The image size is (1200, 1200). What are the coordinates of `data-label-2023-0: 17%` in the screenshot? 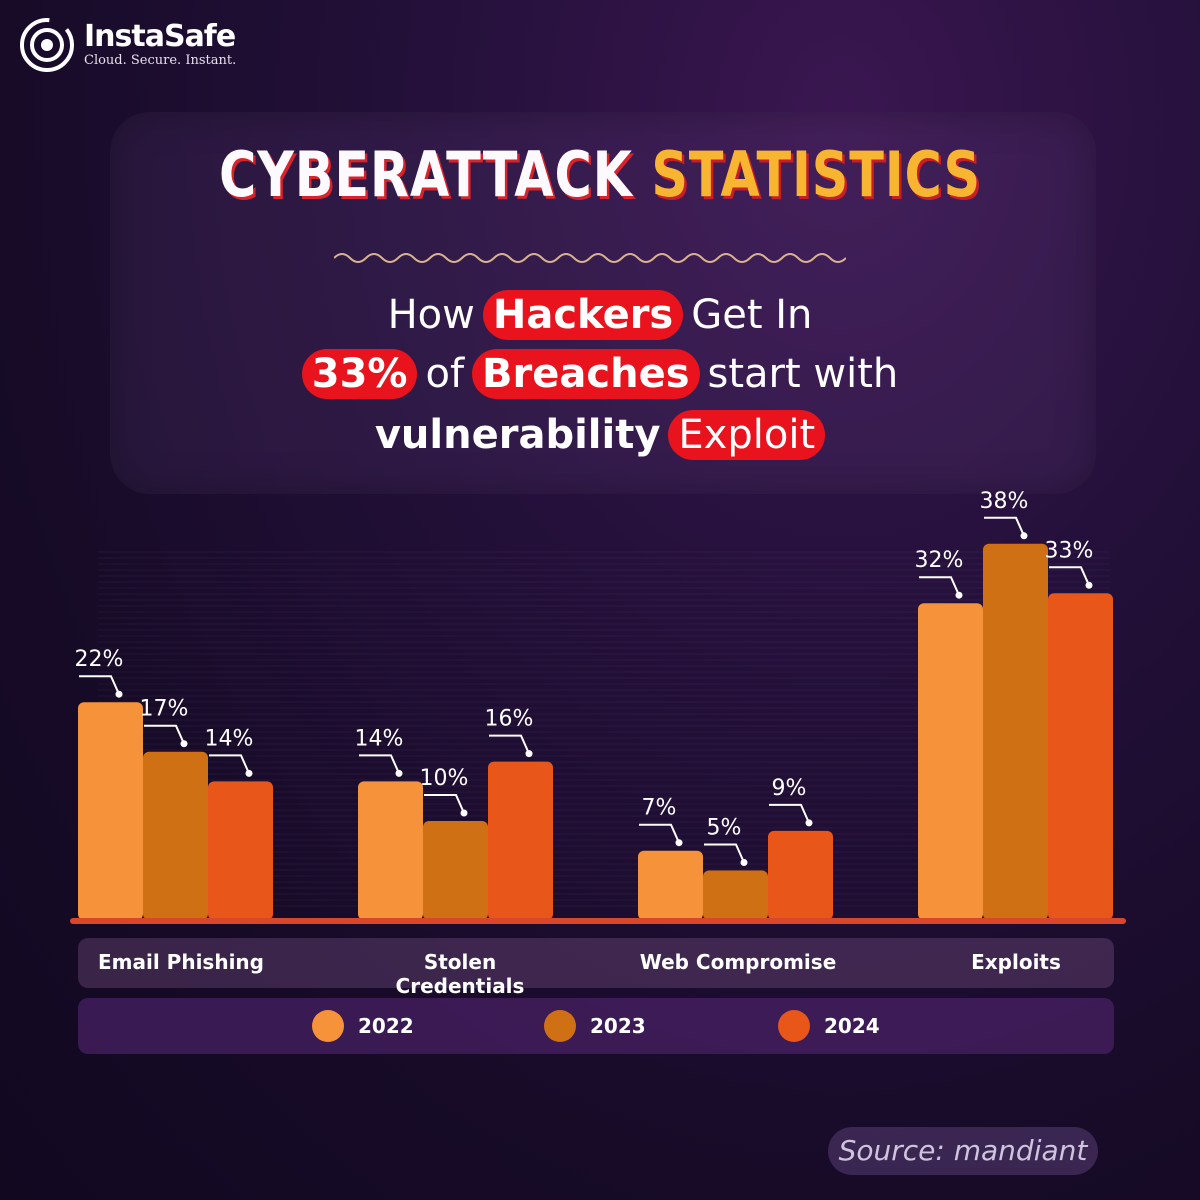 It's located at (164, 709).